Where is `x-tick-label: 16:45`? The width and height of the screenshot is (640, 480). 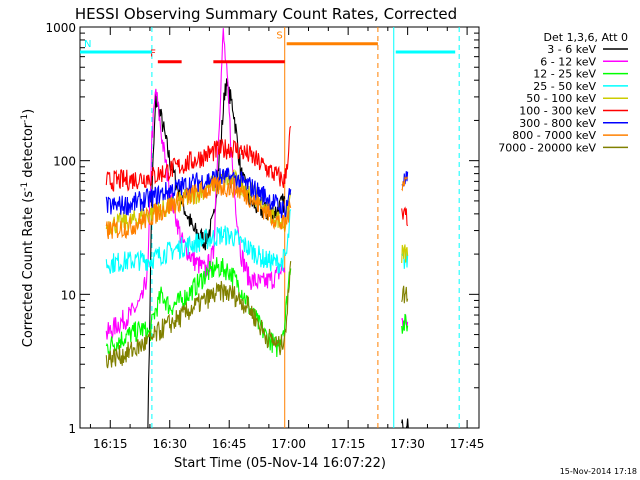
x-tick-label: 16:45 is located at coordinates (229, 444).